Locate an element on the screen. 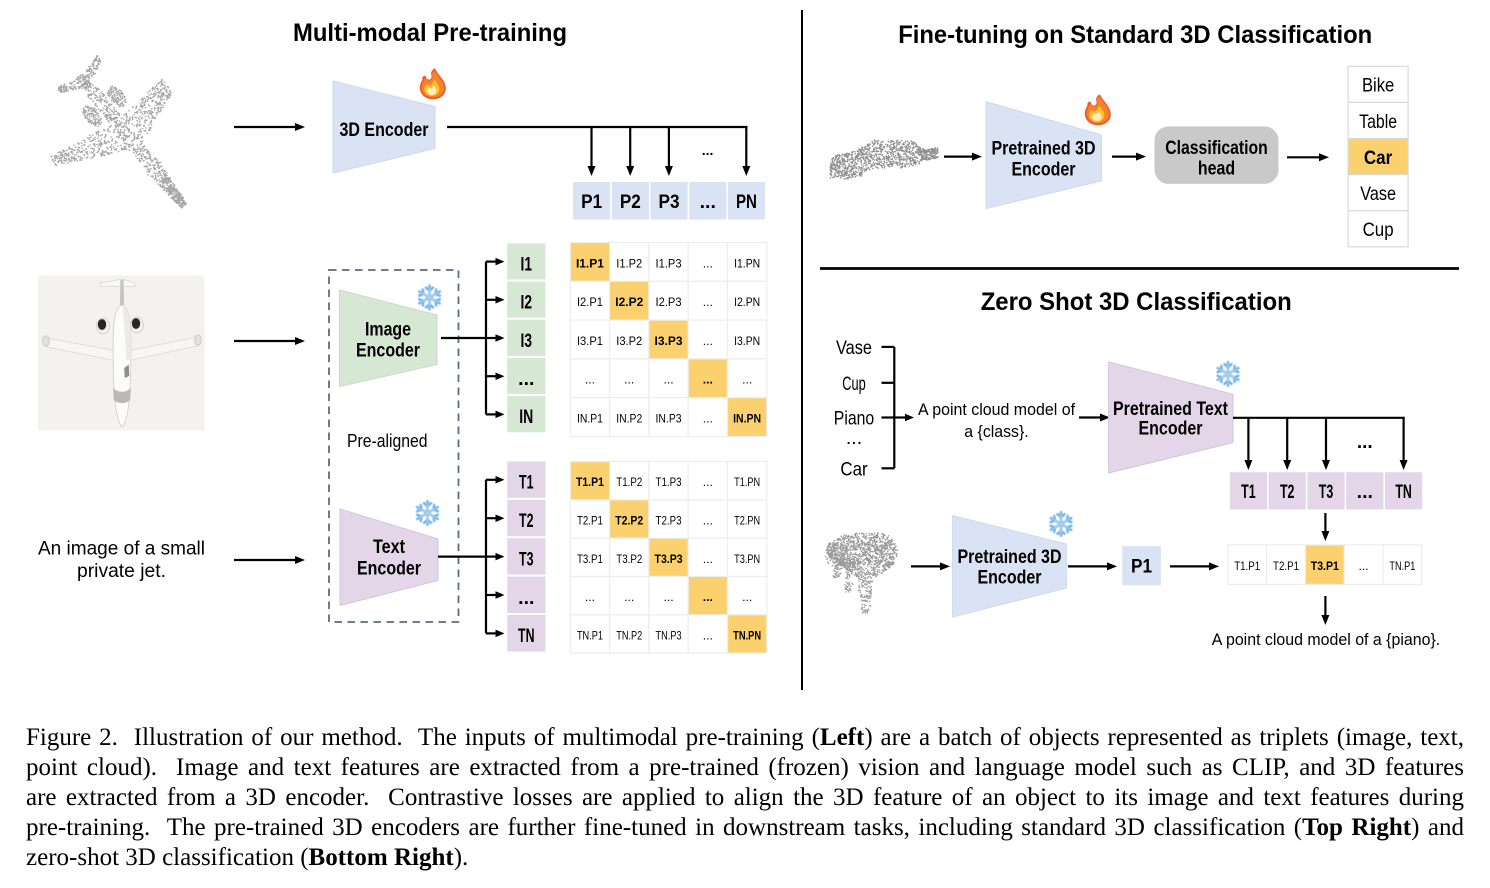  svg-text: I2.PN is located at coordinates (747, 302).